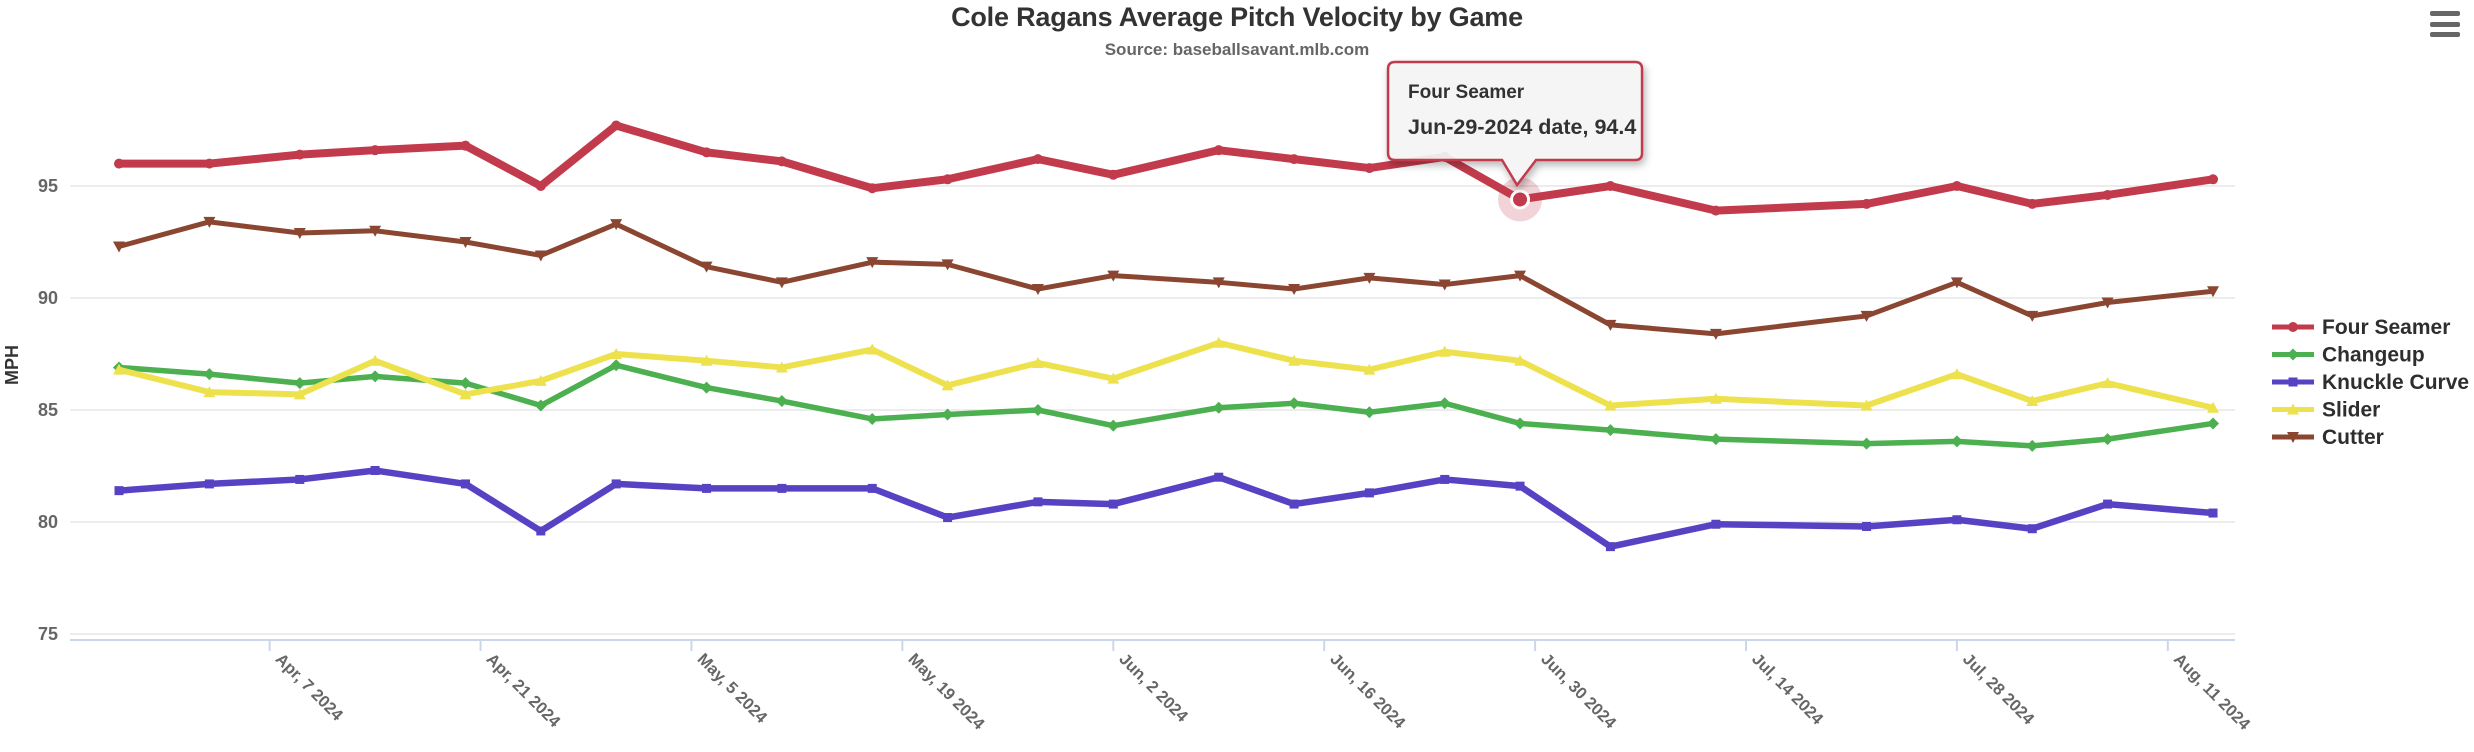  I want to click on series-changeup, so click(1166, 405).